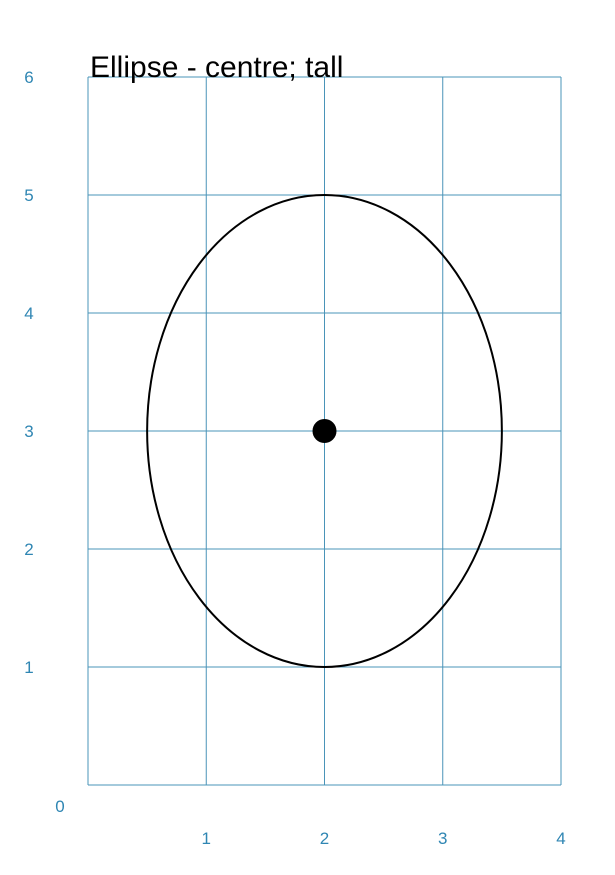  What do you see at coordinates (560, 838) in the screenshot?
I see `x-tick-label-4: 4` at bounding box center [560, 838].